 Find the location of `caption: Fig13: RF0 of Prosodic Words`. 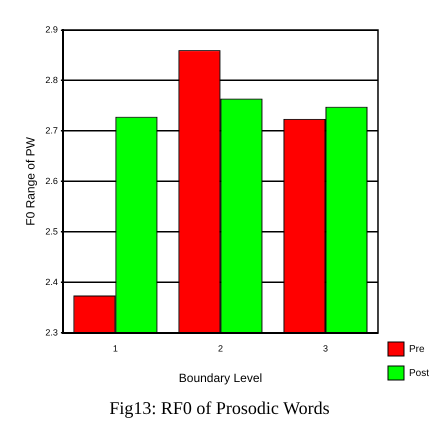

caption: Fig13: RF0 of Prosodic Words is located at coordinates (219, 408).